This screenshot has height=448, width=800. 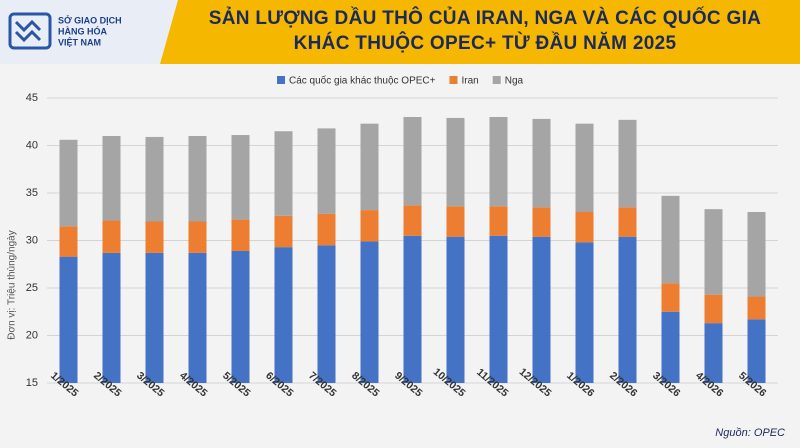 I want to click on logo-text: SỞ GIAO DỊCH, so click(x=90, y=19).